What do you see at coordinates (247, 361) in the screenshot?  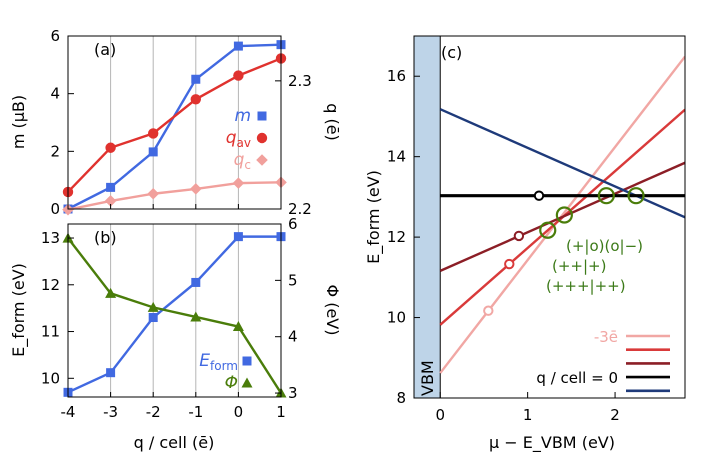 I see `pb-legend-marker-E_form` at bounding box center [247, 361].